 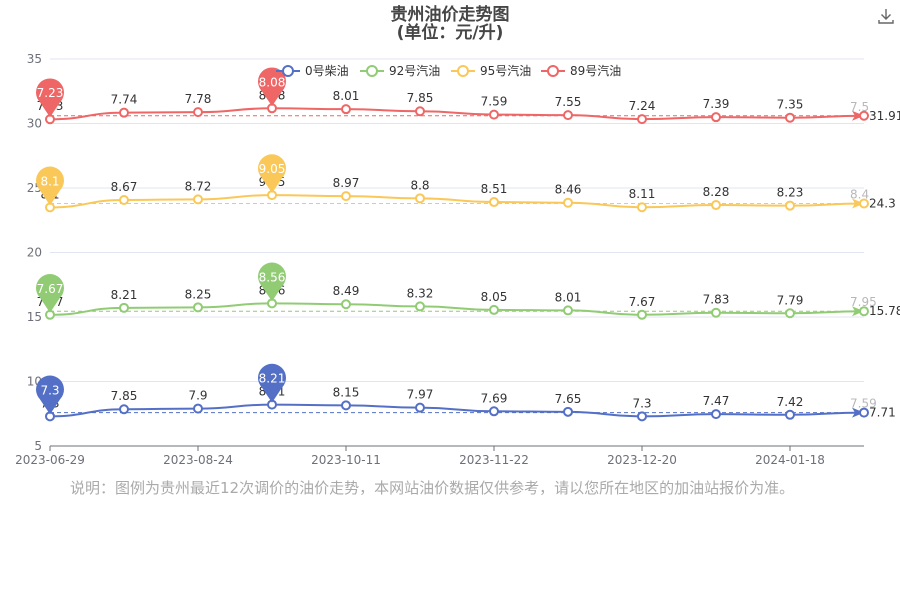 What do you see at coordinates (34, 124) in the screenshot?
I see `y-tick-label: 30` at bounding box center [34, 124].